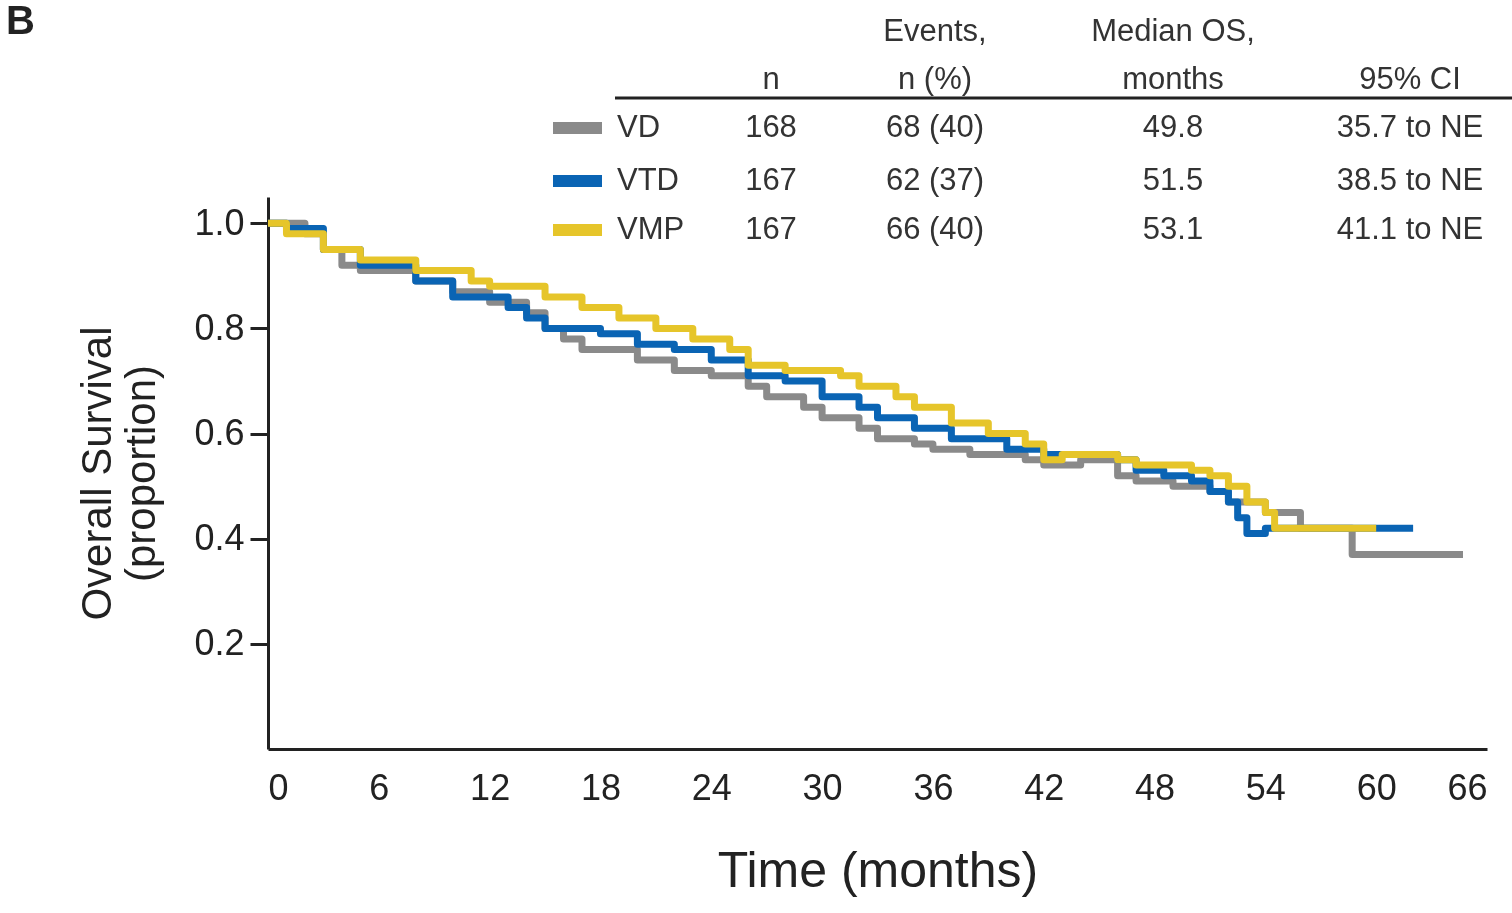 The height and width of the screenshot is (913, 1512). What do you see at coordinates (219, 433) in the screenshot?
I see `y-tick-label: 0.6` at bounding box center [219, 433].